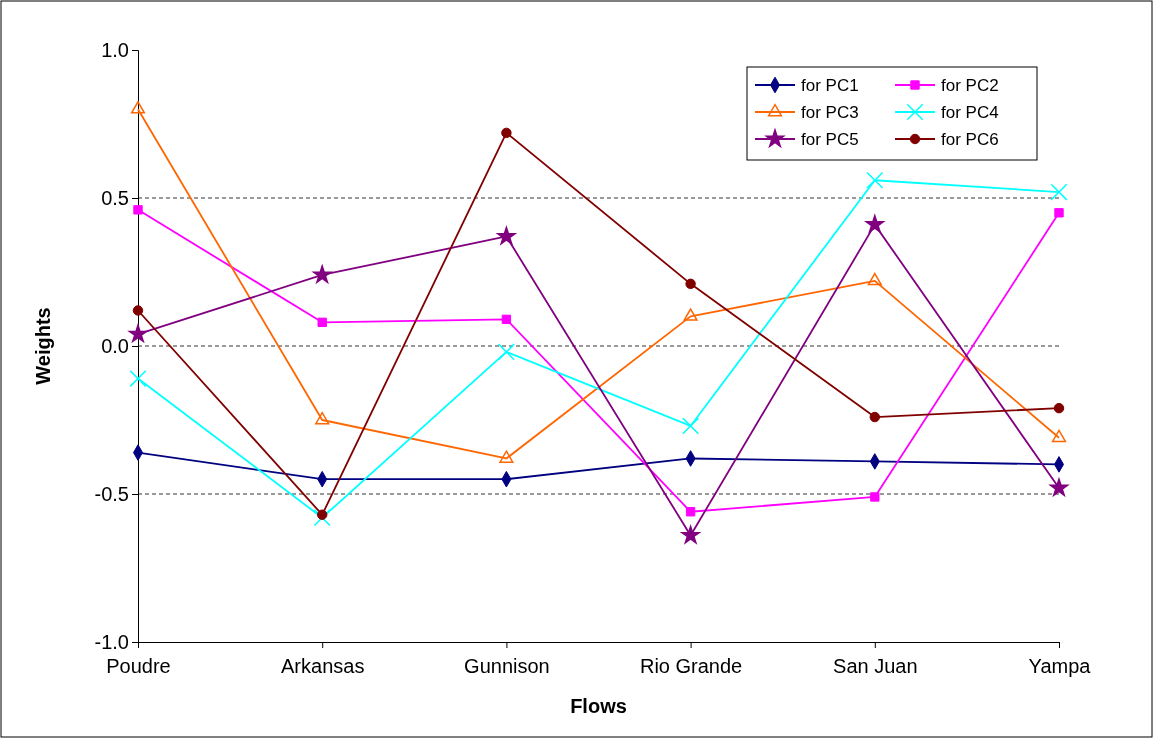 This screenshot has width=1153, height=738. What do you see at coordinates (43, 346) in the screenshot?
I see `y-axis-title: Weights` at bounding box center [43, 346].